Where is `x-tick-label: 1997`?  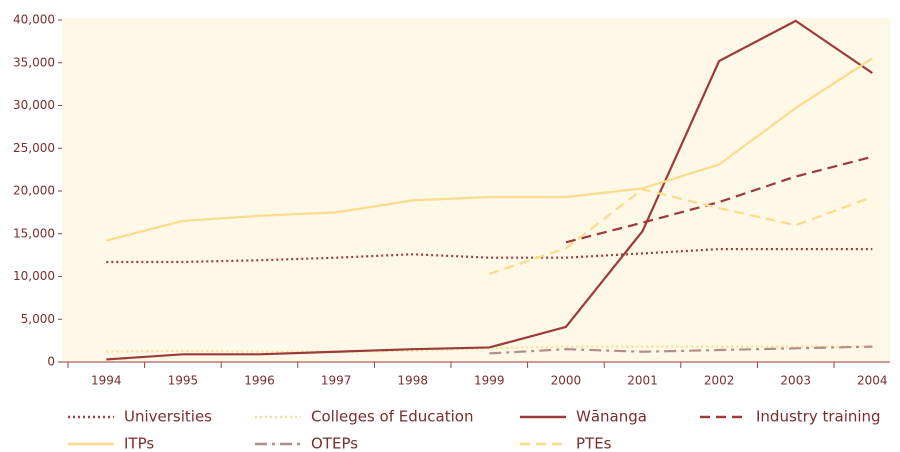 x-tick-label: 1997 is located at coordinates (336, 381).